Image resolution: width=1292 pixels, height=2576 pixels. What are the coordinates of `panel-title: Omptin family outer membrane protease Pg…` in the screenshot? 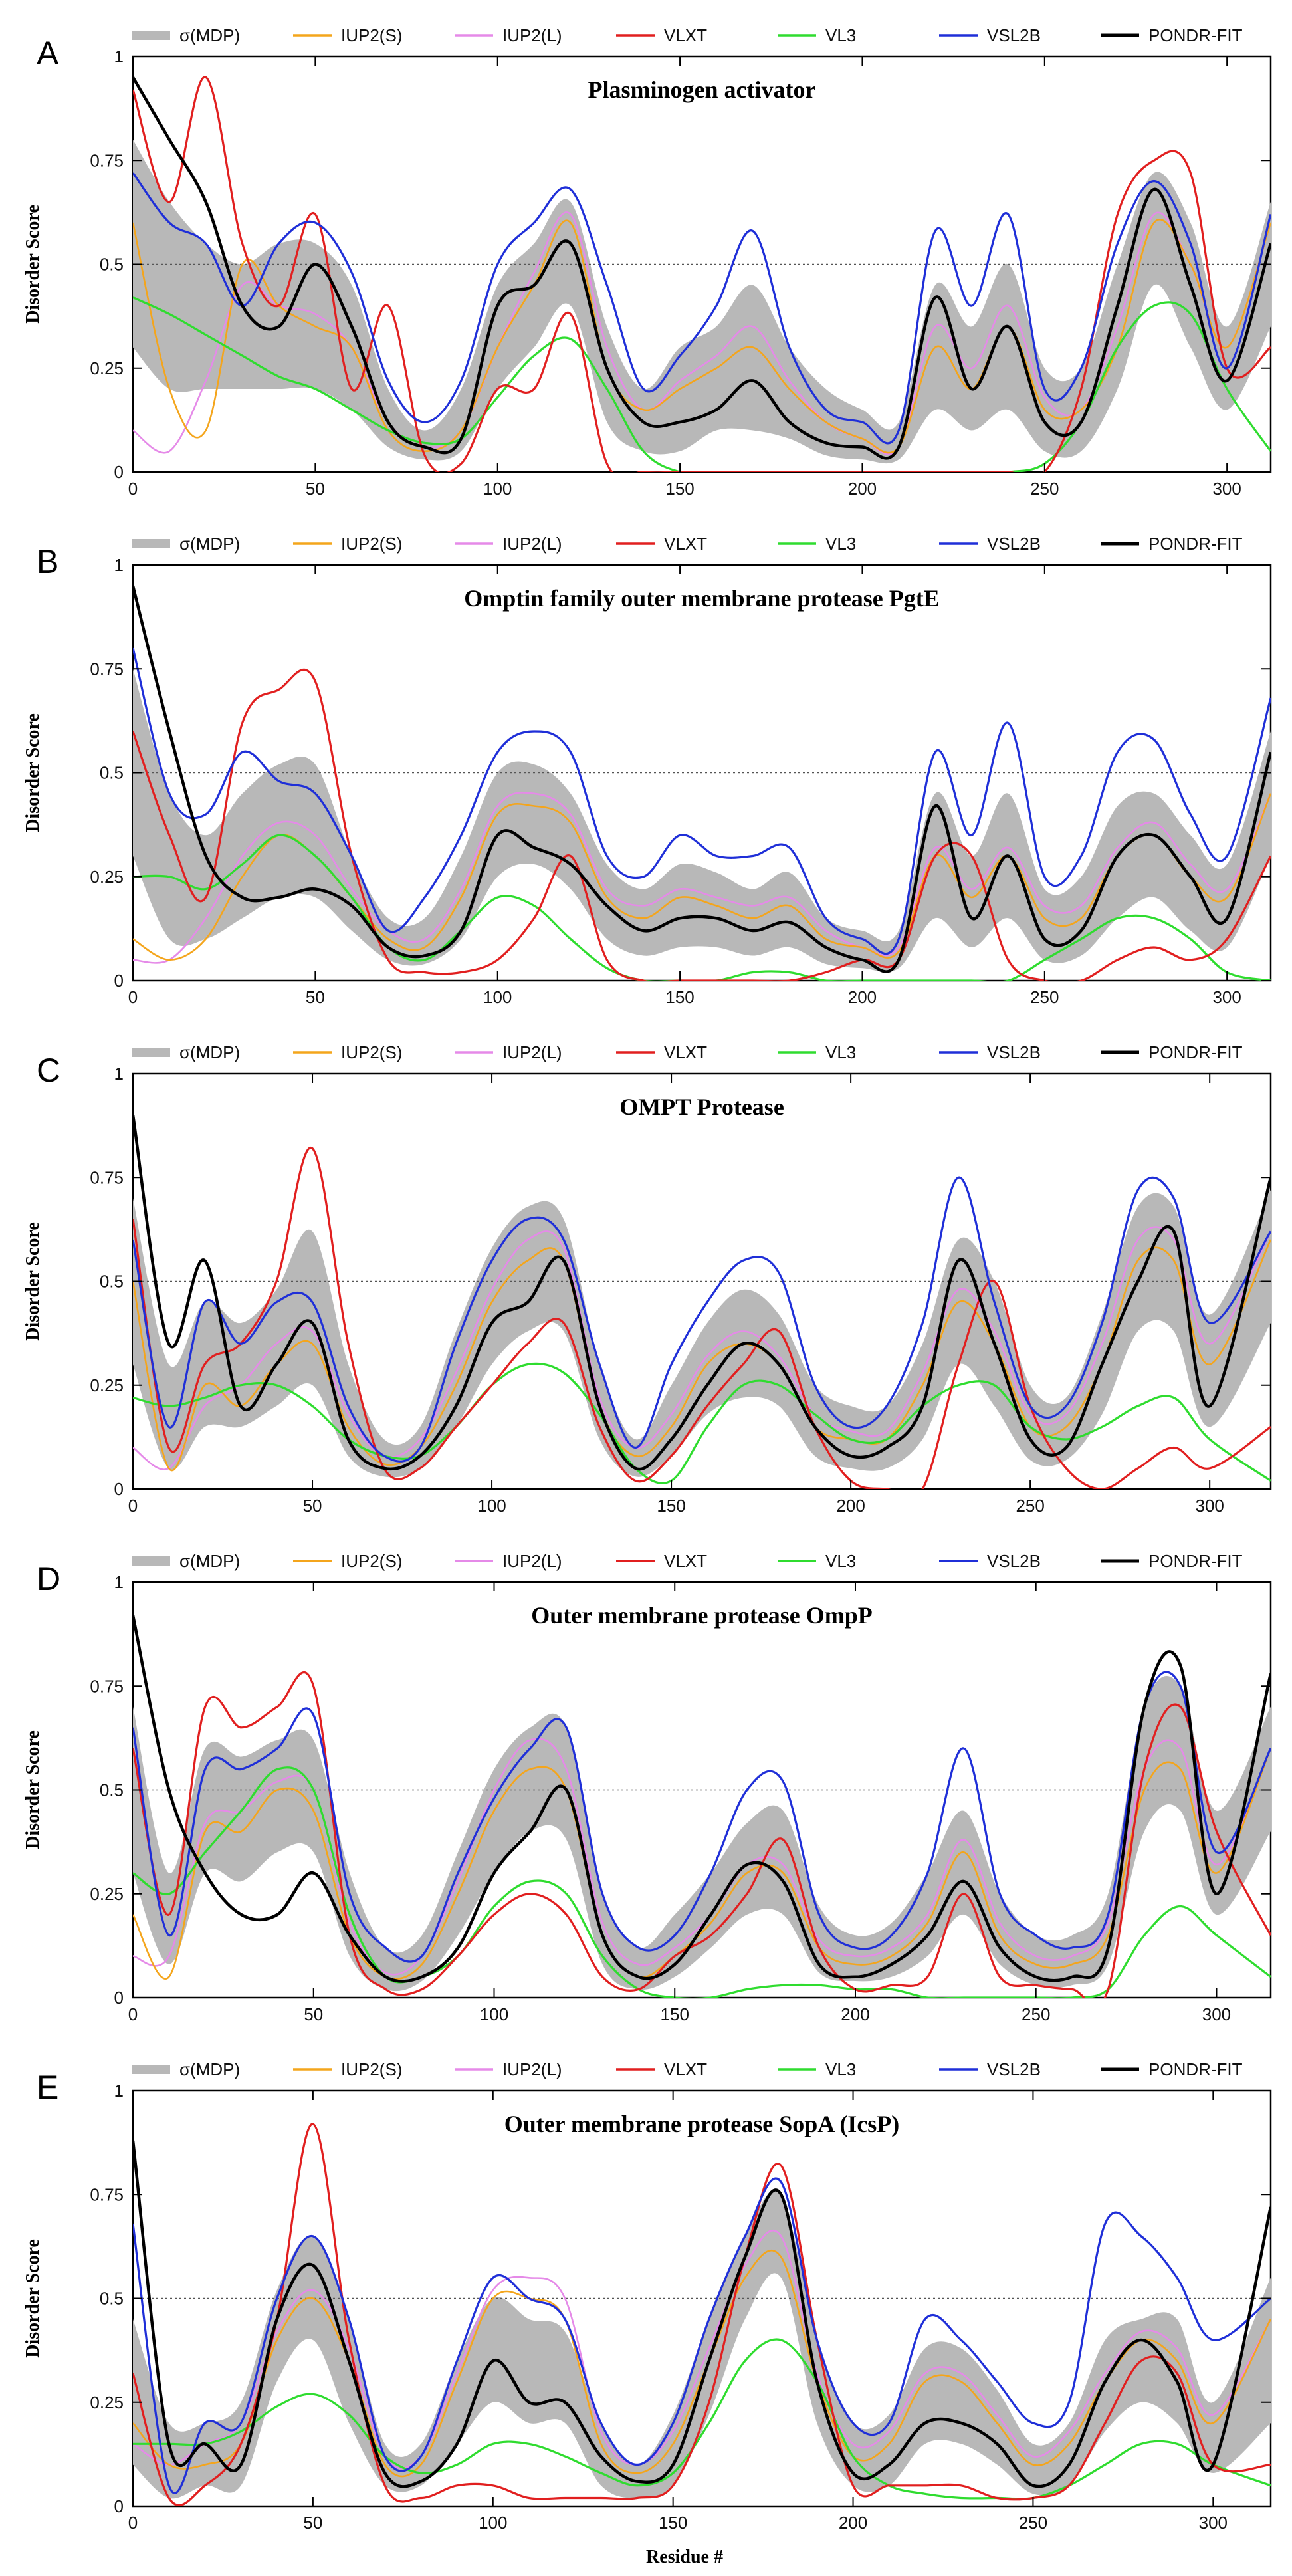 It's located at (702, 598).